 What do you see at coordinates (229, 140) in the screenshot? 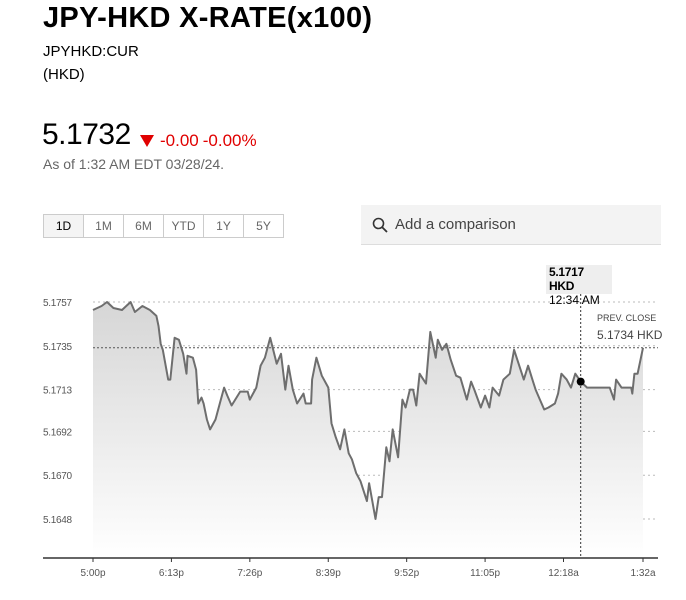
I see `change-percent: -0.00%` at bounding box center [229, 140].